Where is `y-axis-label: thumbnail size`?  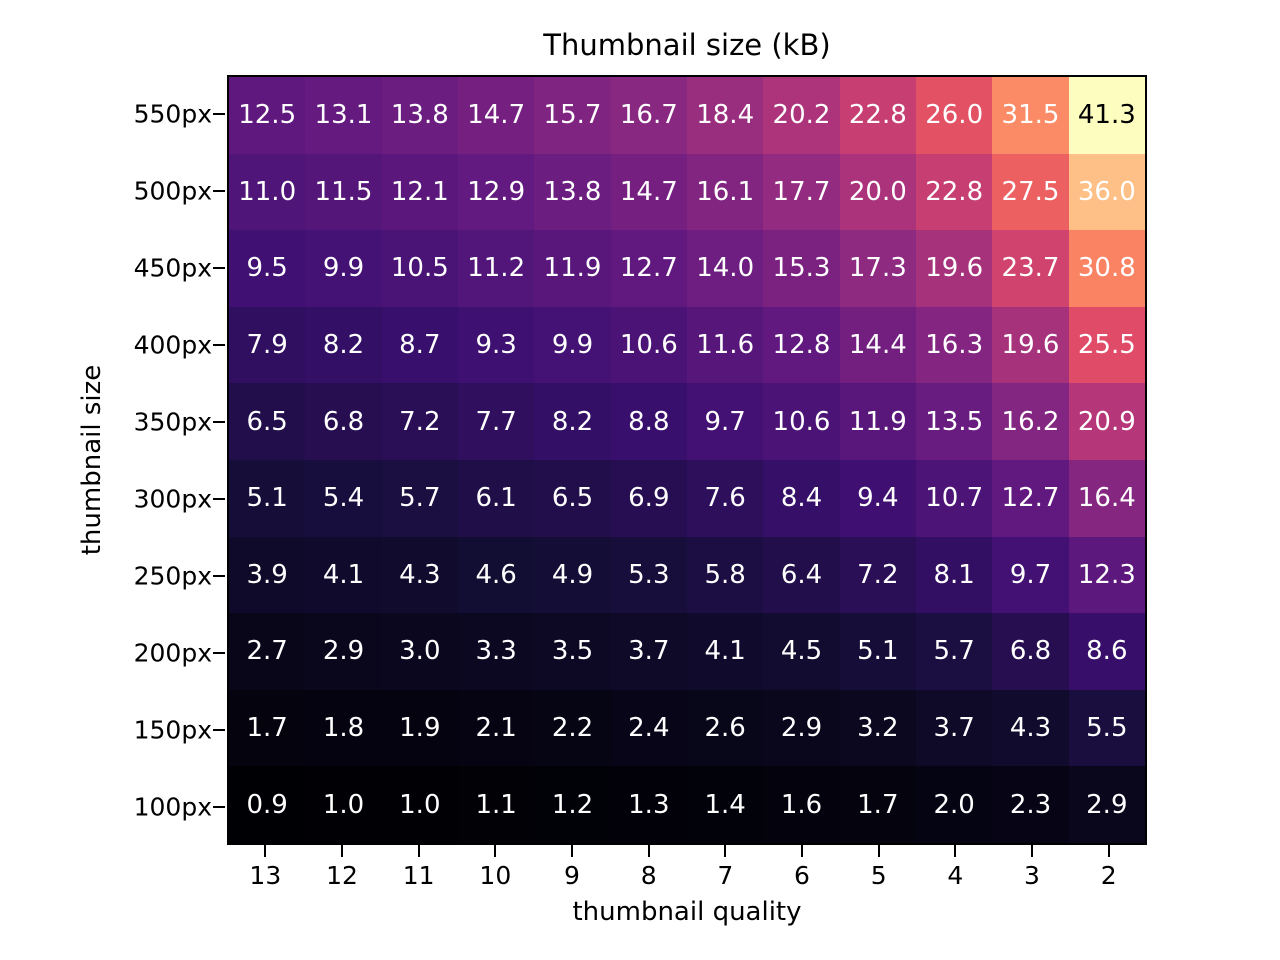
y-axis-label: thumbnail size is located at coordinates (92, 460).